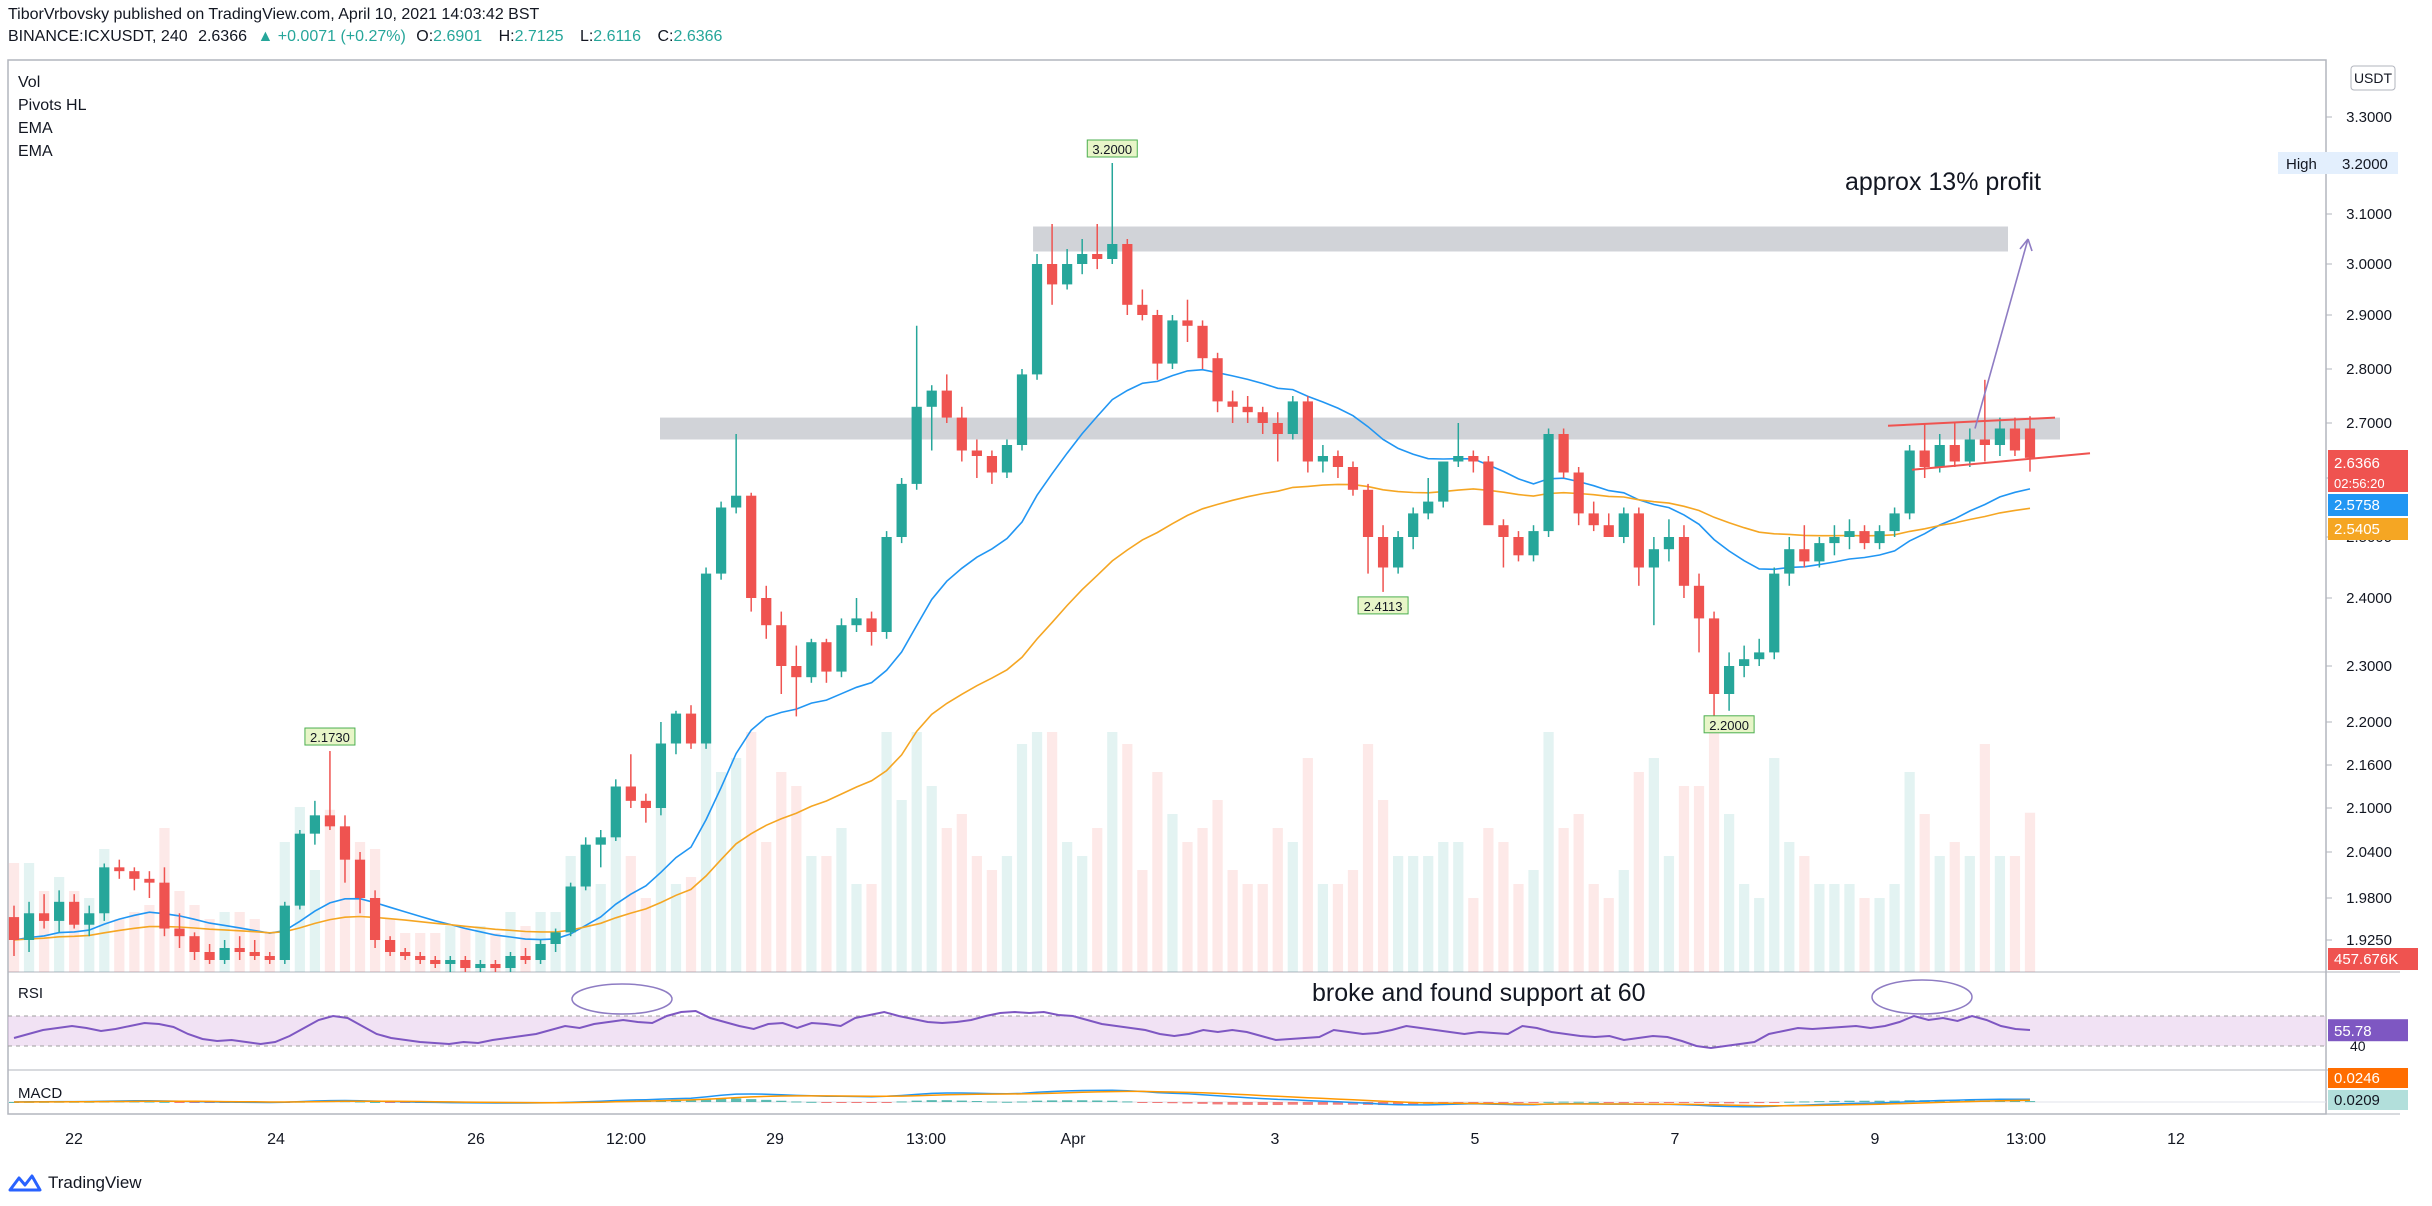  What do you see at coordinates (35, 151) in the screenshot?
I see `legend-ema-2: EMA` at bounding box center [35, 151].